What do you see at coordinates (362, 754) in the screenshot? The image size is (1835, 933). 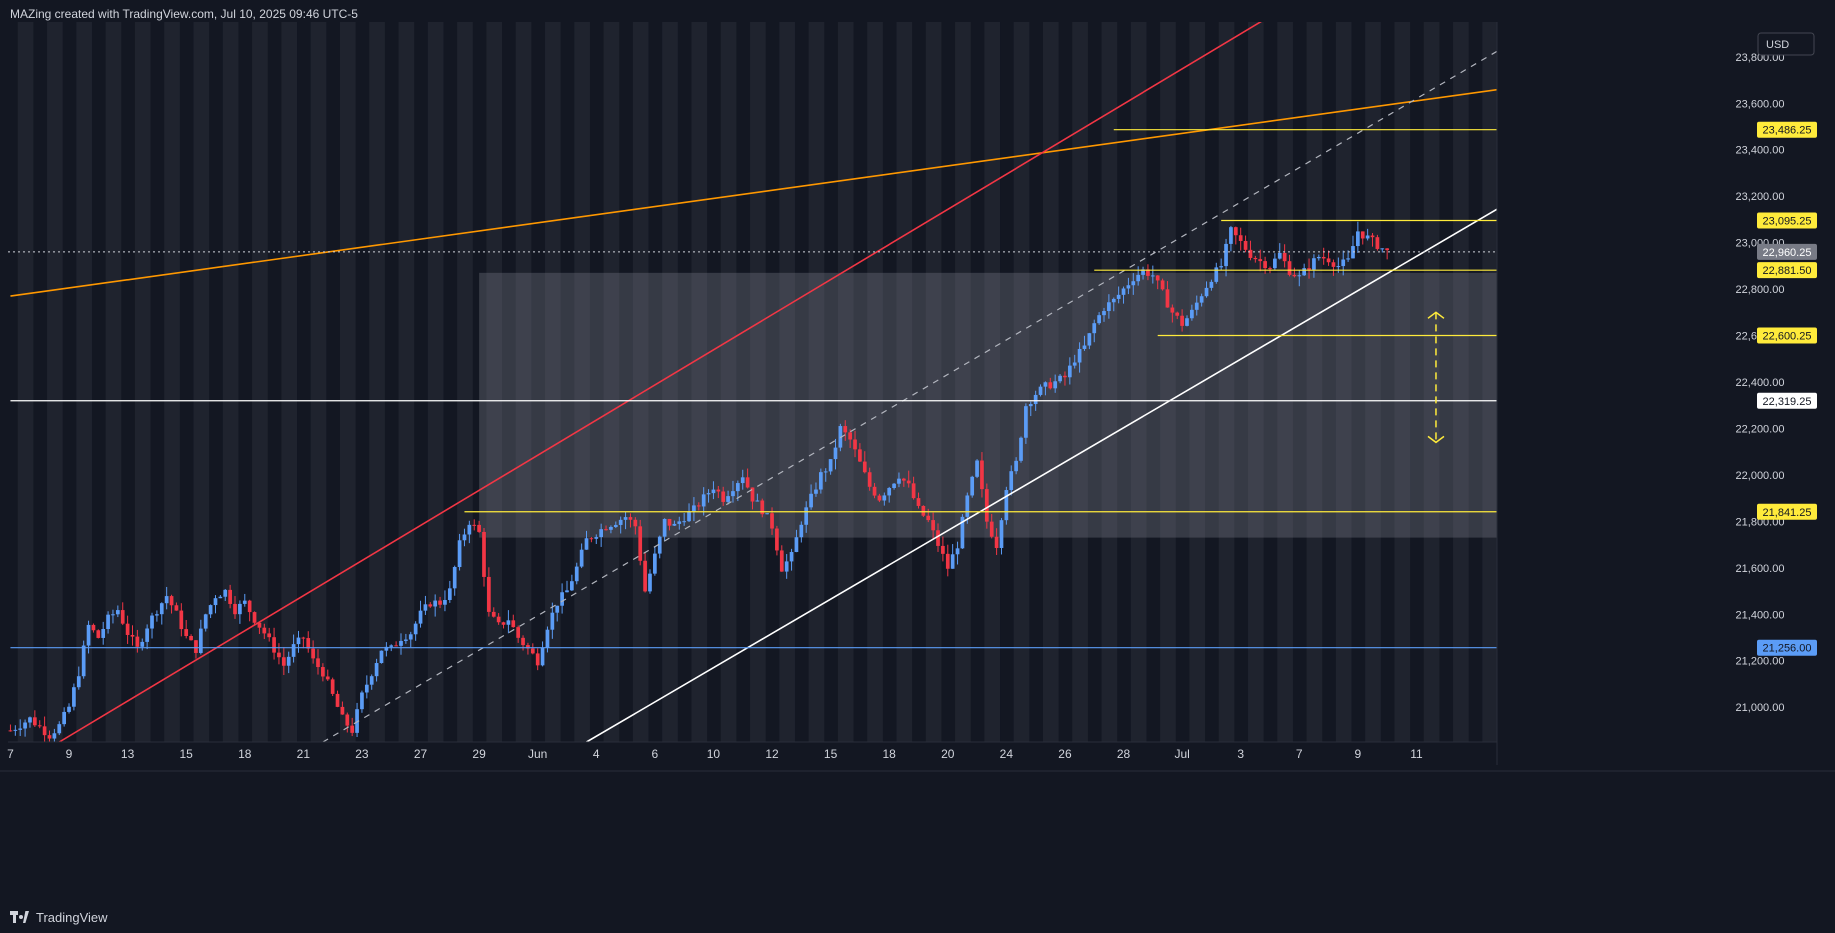 I see `time-tick-label: 23` at bounding box center [362, 754].